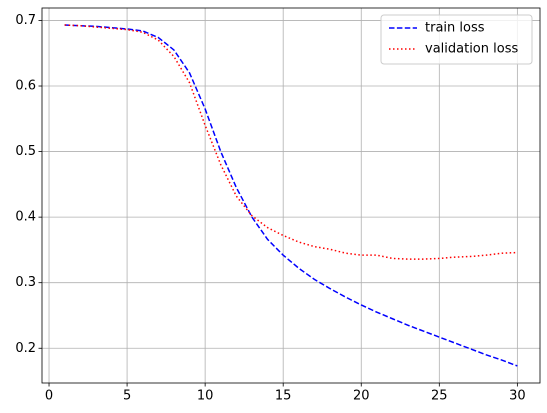  I want to click on legend-label: validation loss, so click(471, 49).